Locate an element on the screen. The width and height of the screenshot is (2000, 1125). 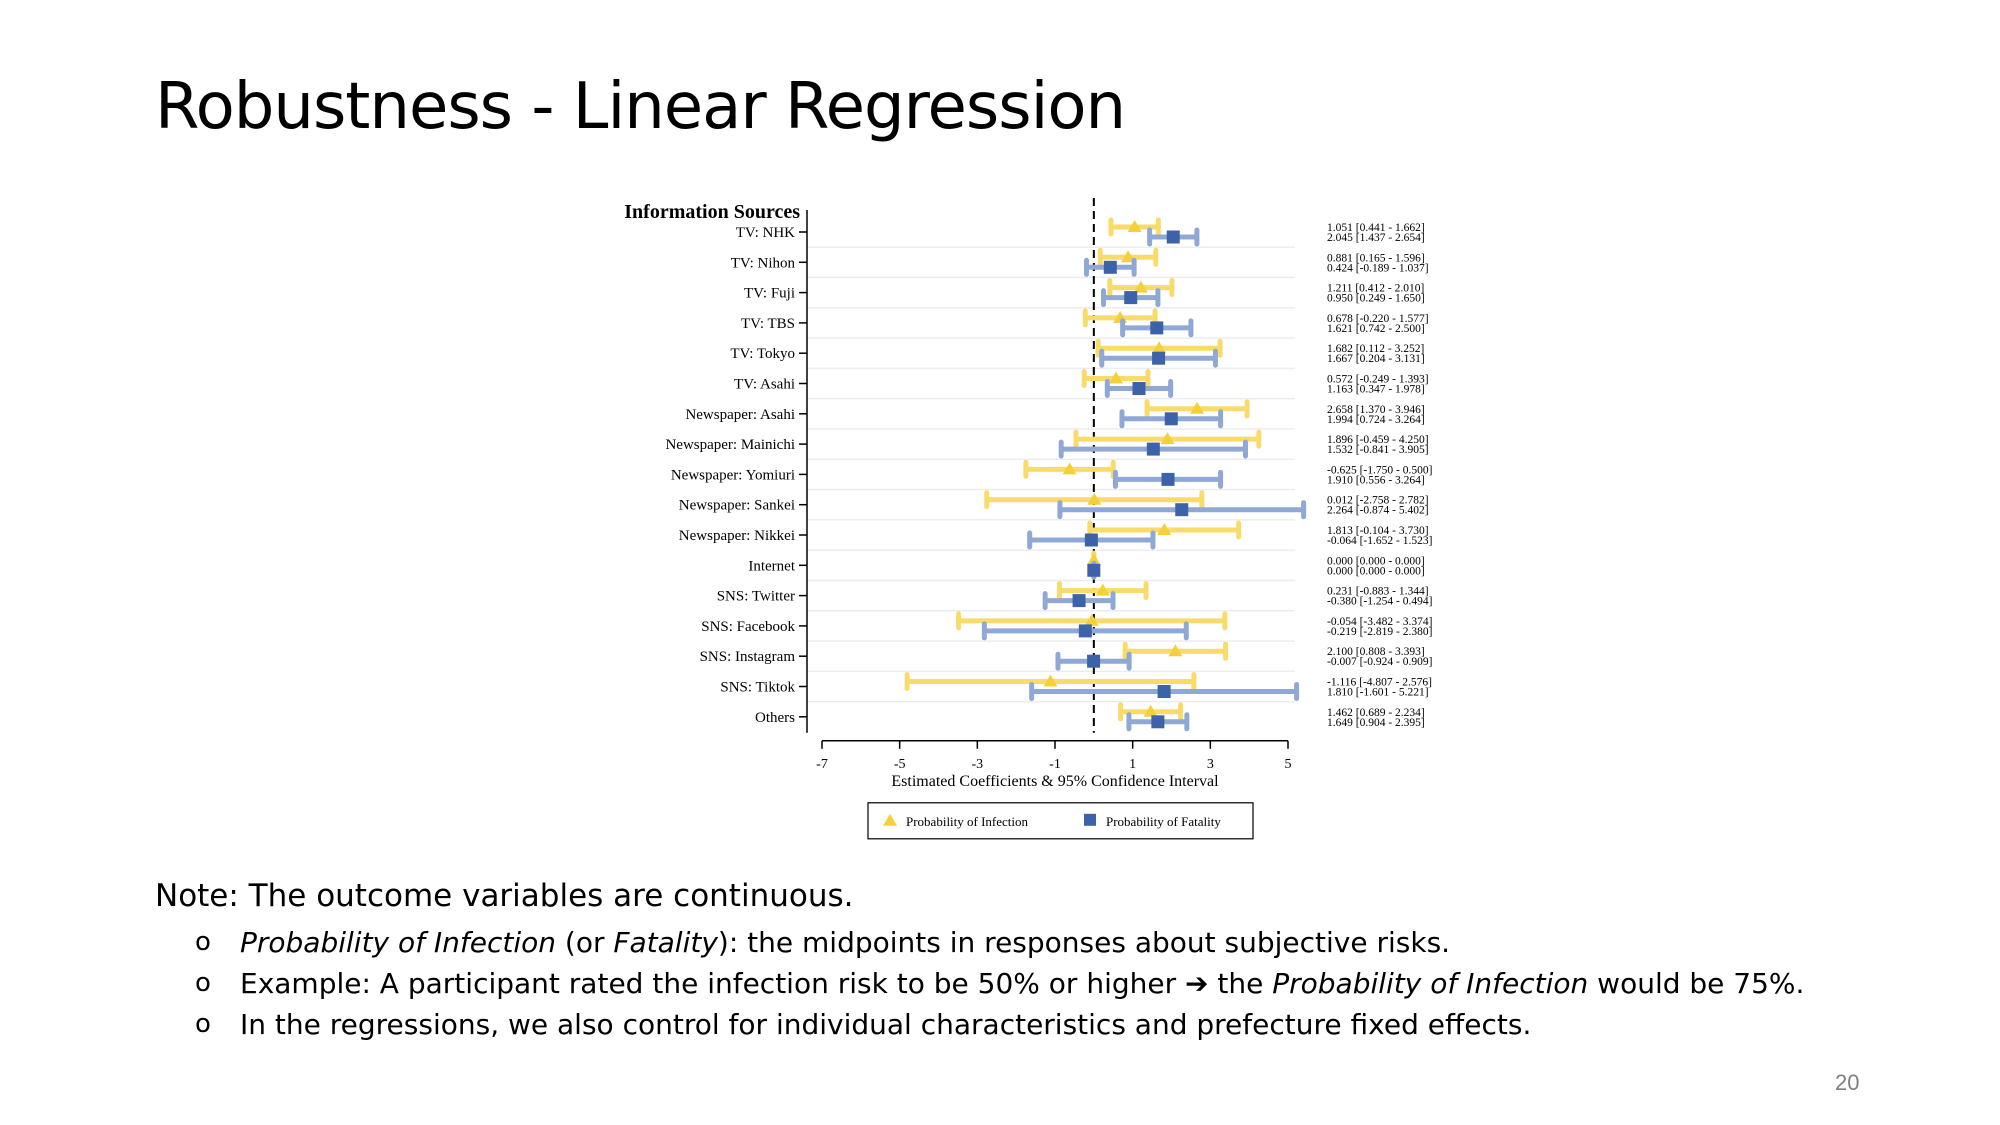
estimate-label: 1.810 [-1.601 - 5.221] is located at coordinates (1378, 693).